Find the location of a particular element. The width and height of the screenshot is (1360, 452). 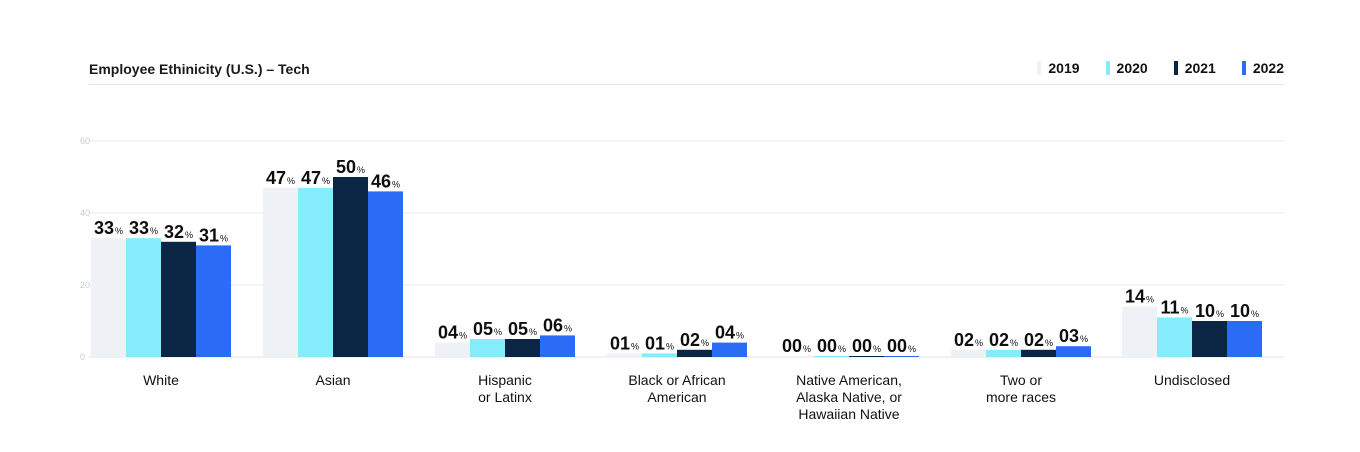

legend-item-2022: 2022 is located at coordinates (1262, 68).